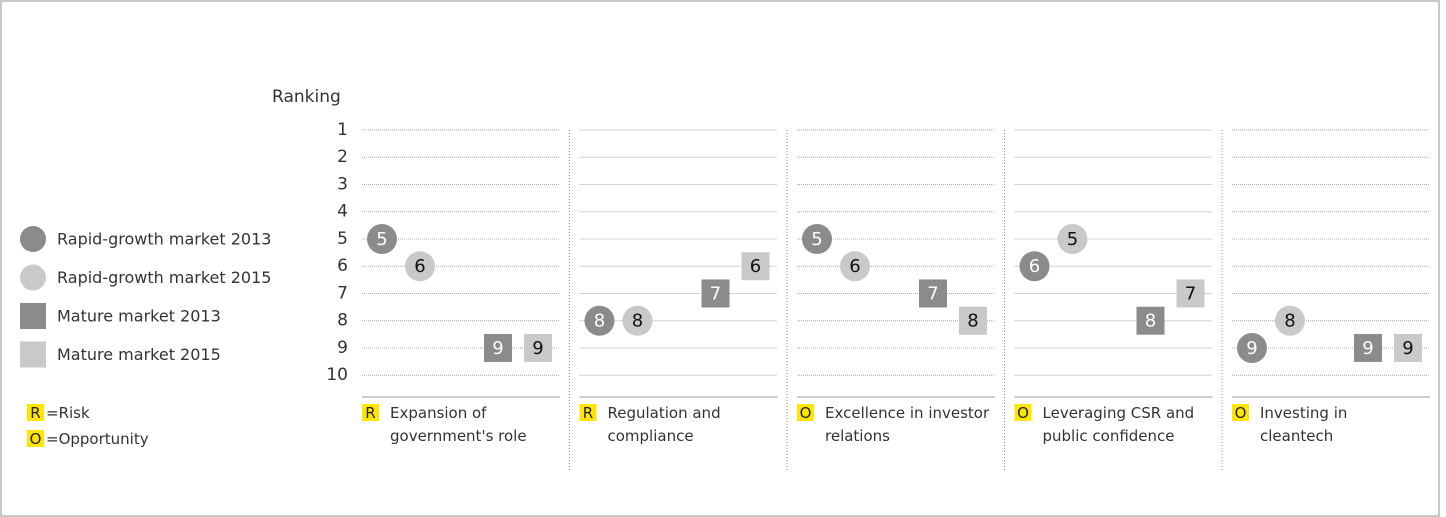 Image resolution: width=1446 pixels, height=517 pixels. Describe the element at coordinates (342, 130) in the screenshot. I see `y-tick-label: 1` at that location.